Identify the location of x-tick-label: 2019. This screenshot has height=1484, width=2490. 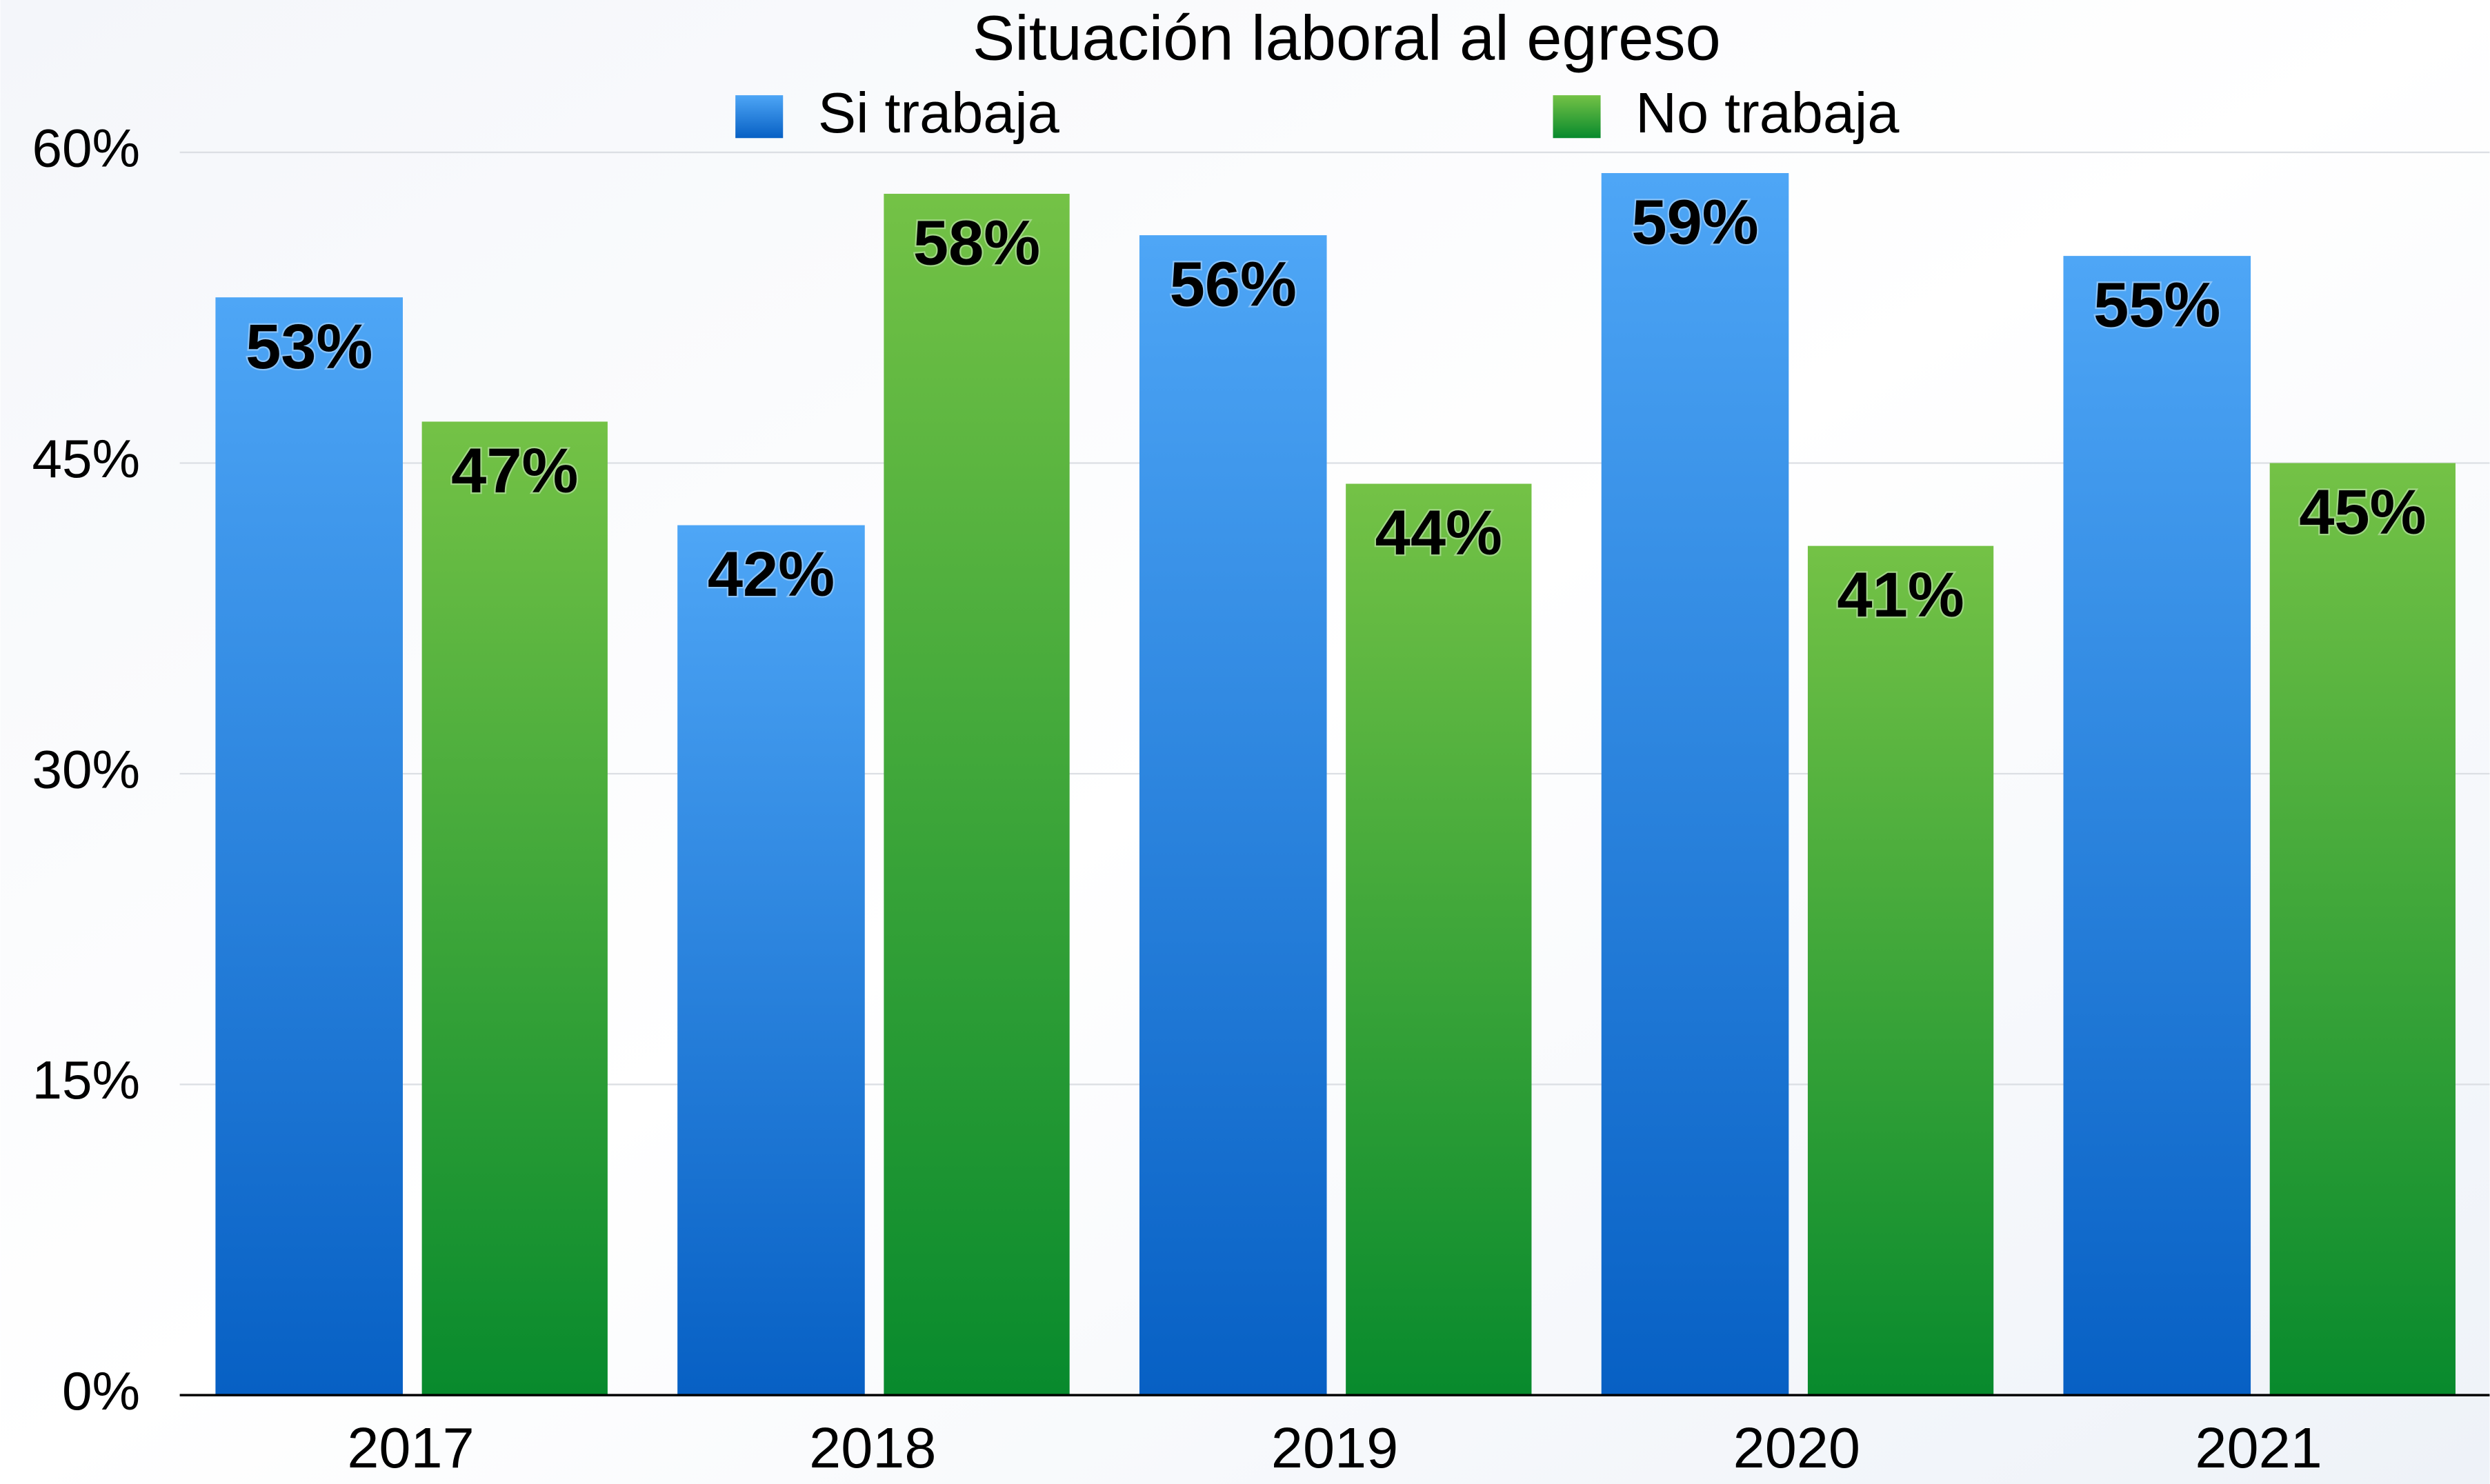
(1334, 1448).